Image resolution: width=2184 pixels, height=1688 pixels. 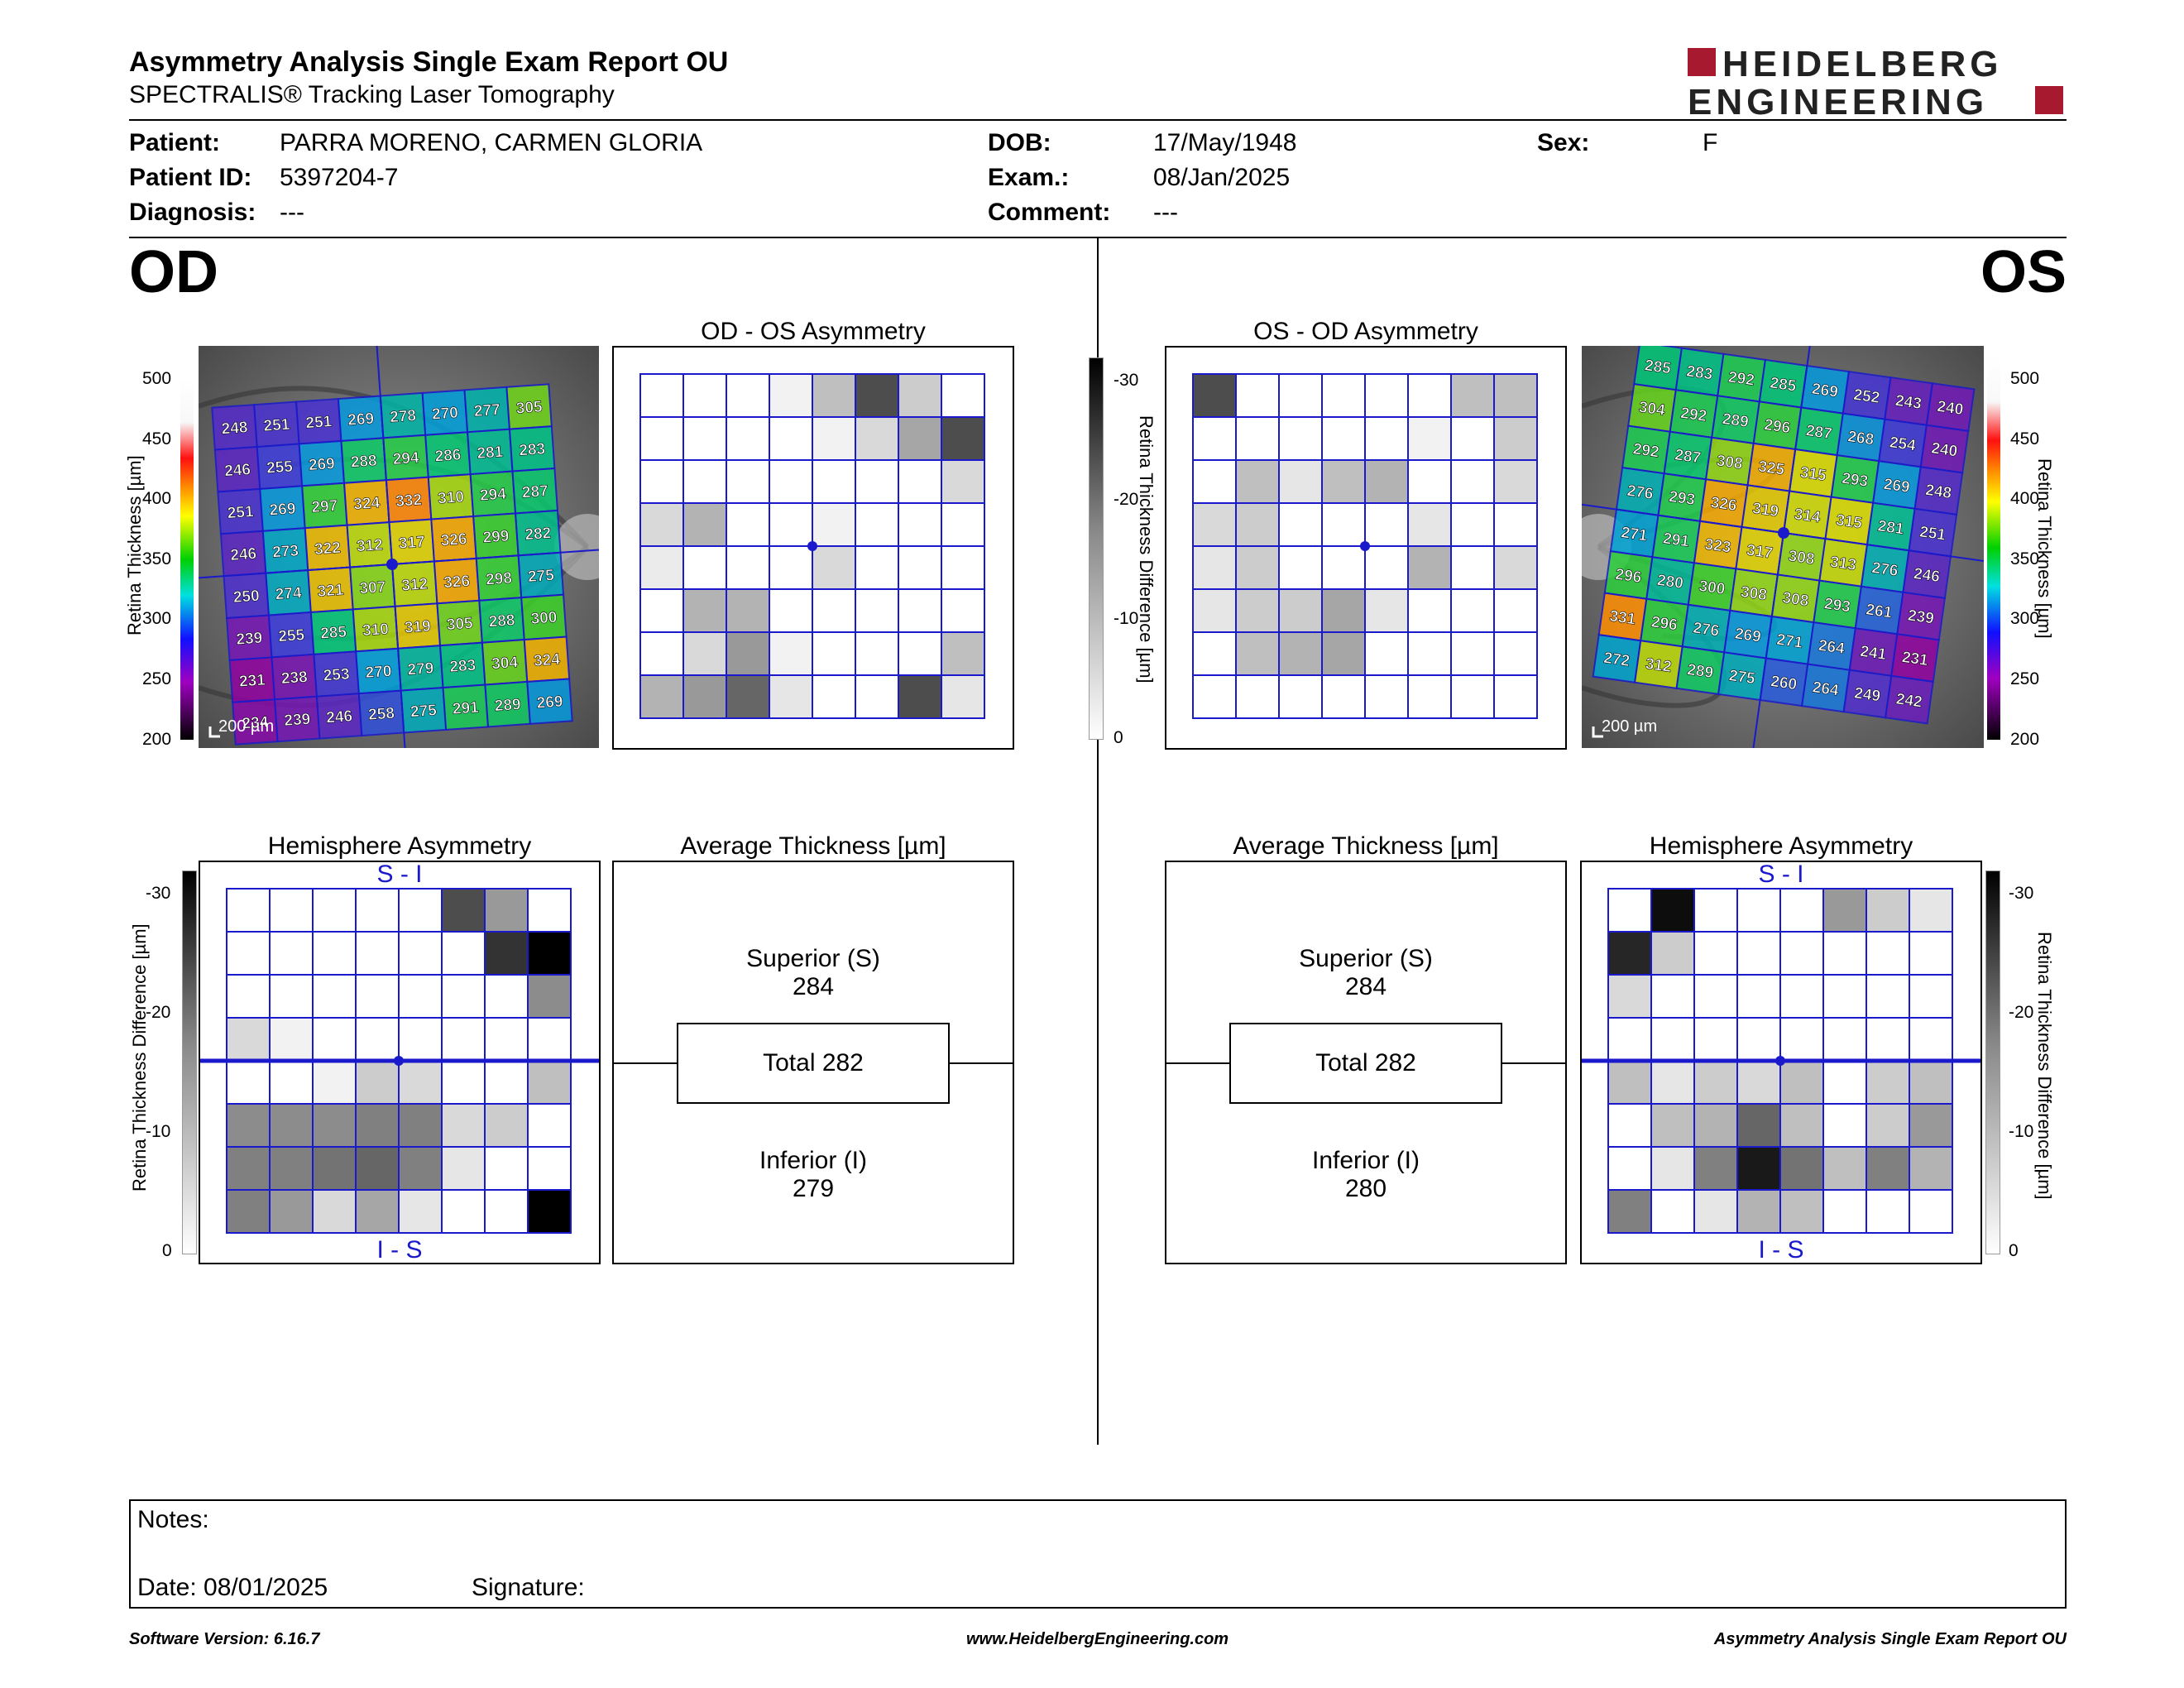 I want to click on thickness-value: 289, so click(x=507, y=705).